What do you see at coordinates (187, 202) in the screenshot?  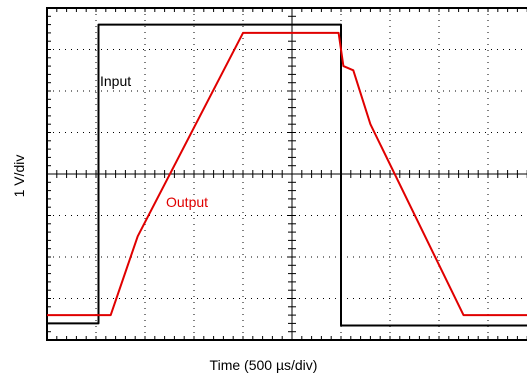 I see `output-series-label: Output` at bounding box center [187, 202].